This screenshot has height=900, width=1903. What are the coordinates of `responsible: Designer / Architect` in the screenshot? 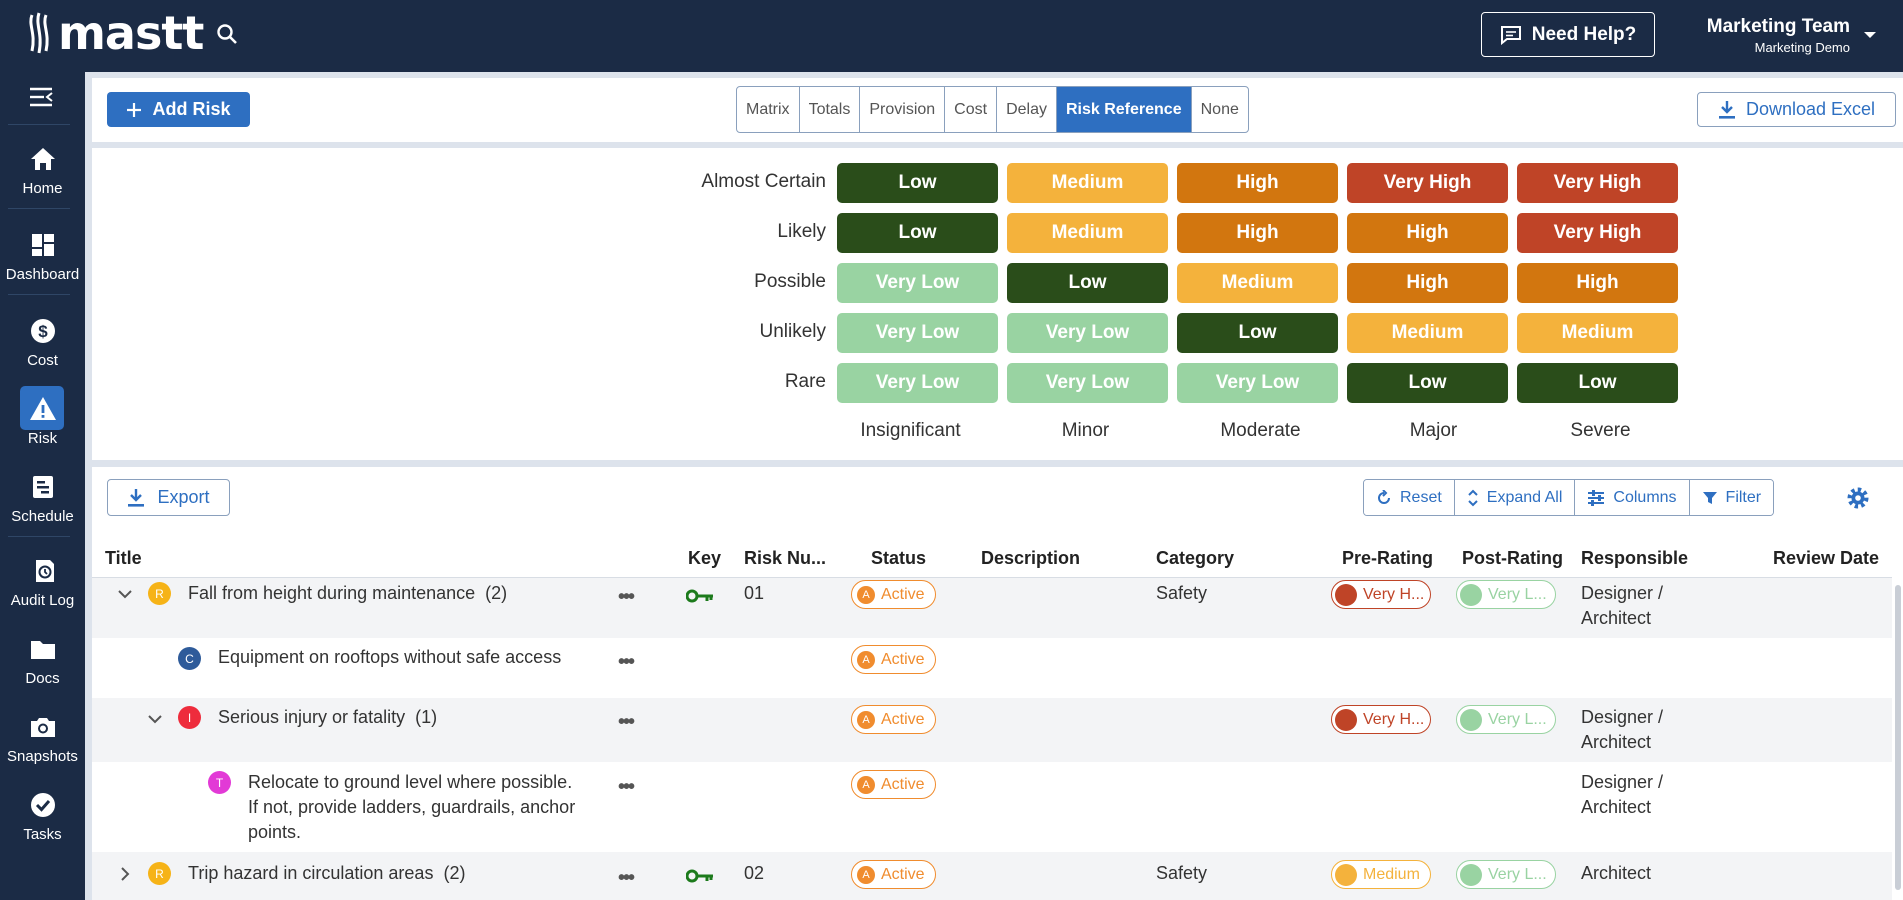 It's located at (1622, 606).